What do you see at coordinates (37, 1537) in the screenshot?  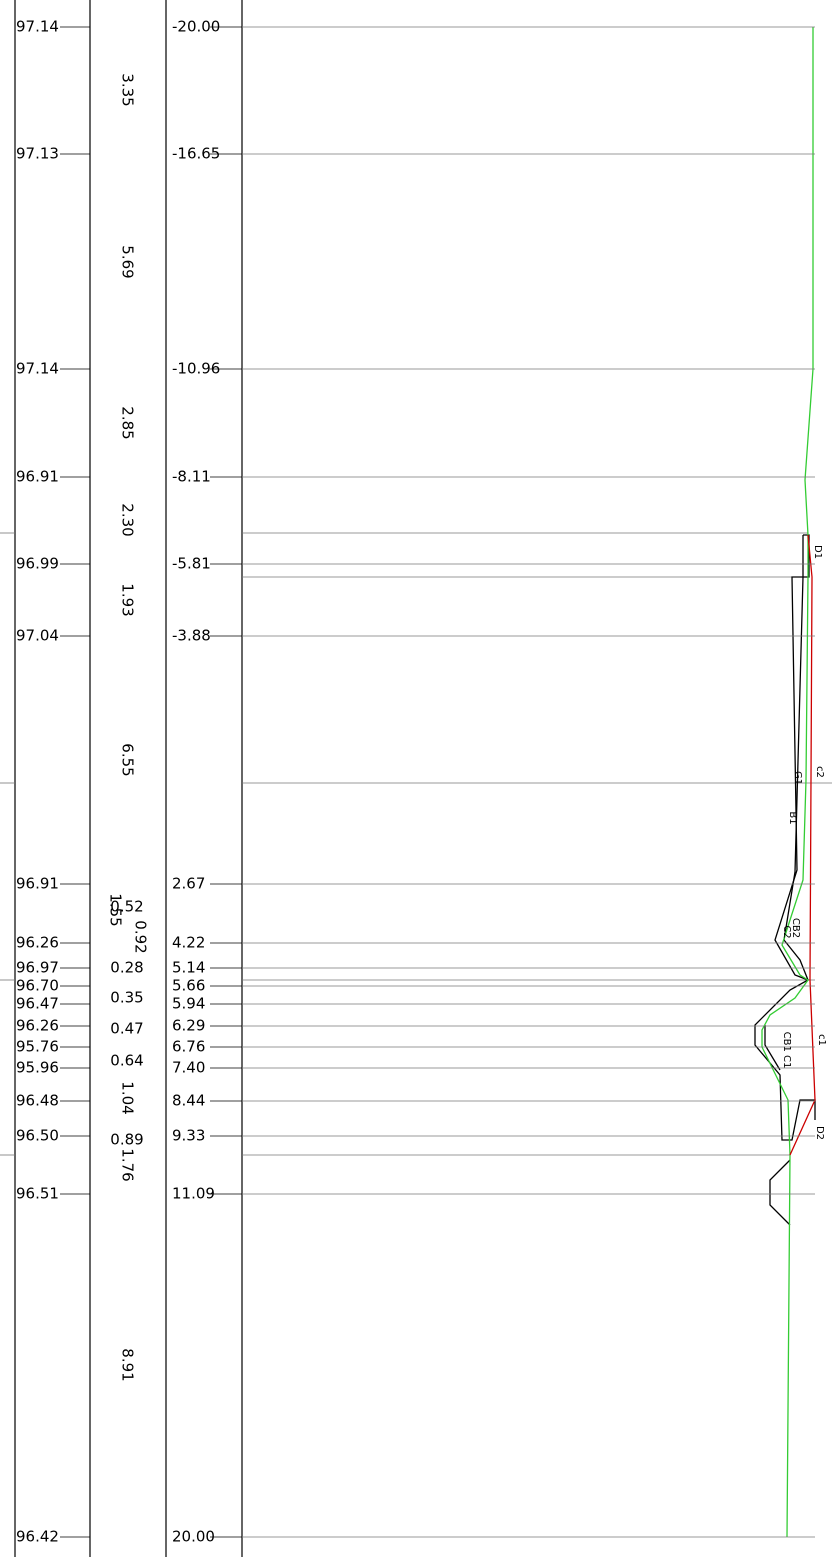 I see `elevation: 96.42` at bounding box center [37, 1537].